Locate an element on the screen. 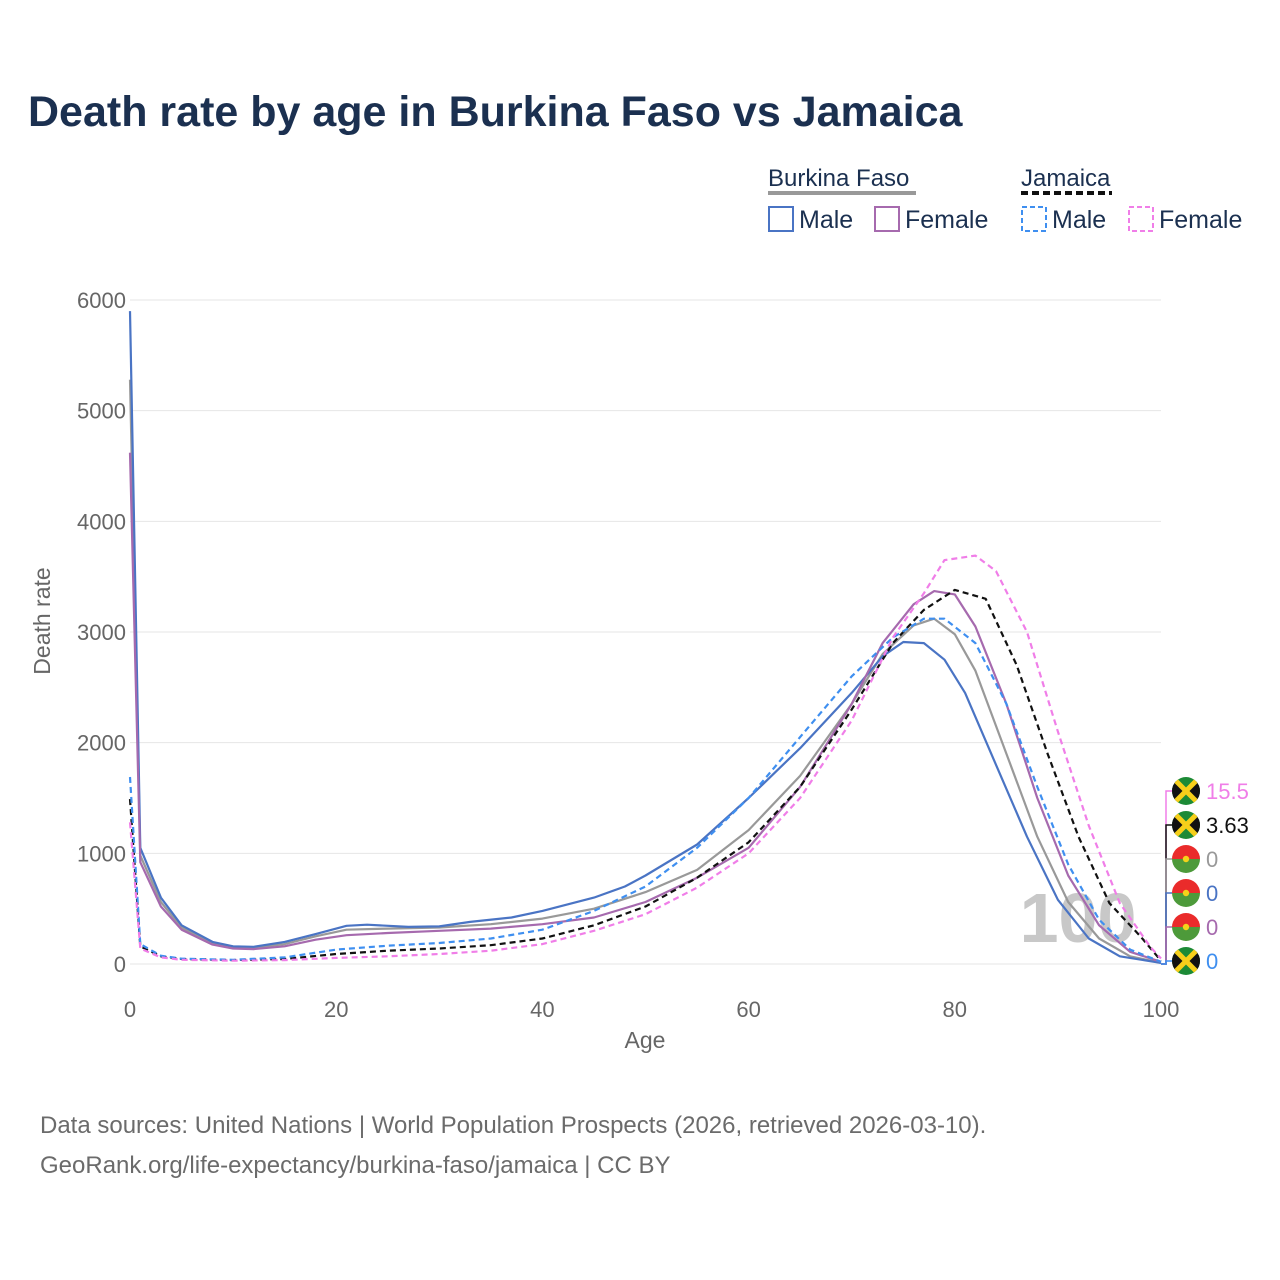 This screenshot has height=1280, width=1280. x-tick-100: 100 is located at coordinates (1161, 1009).